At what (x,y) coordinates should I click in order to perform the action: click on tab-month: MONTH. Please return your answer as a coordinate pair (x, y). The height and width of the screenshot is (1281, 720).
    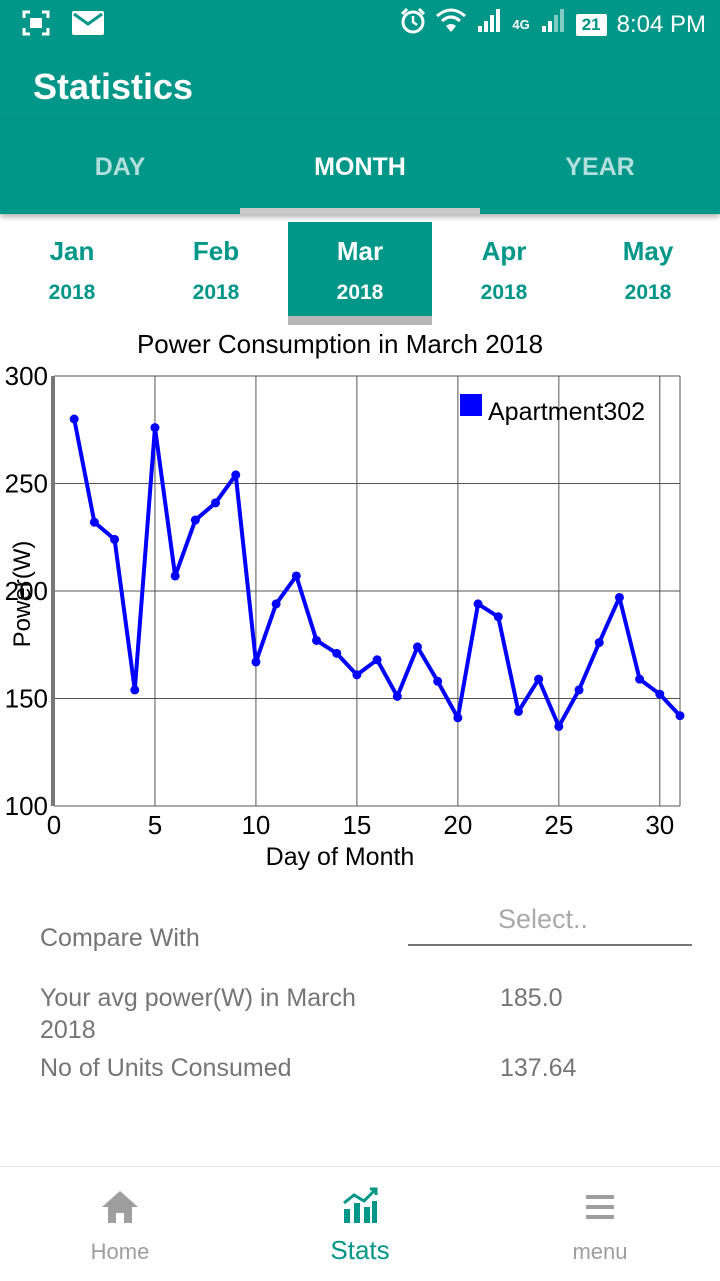
    Looking at the image, I should click on (360, 167).